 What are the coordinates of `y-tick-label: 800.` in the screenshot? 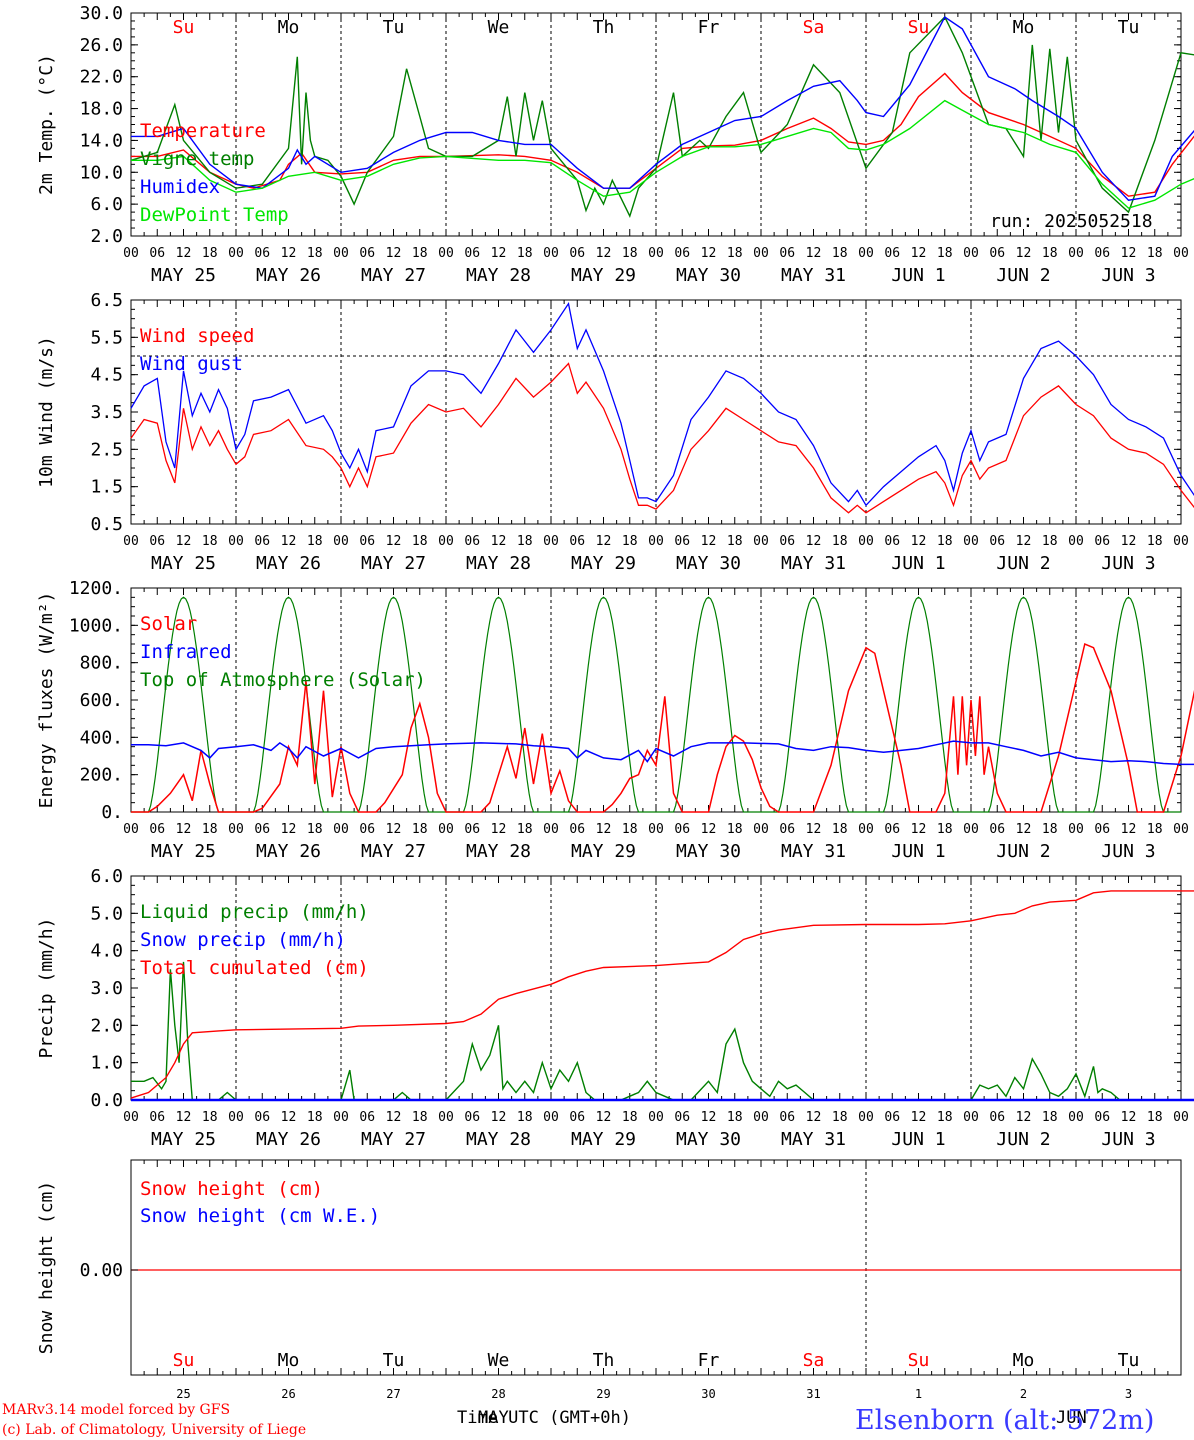 It's located at (101, 663).